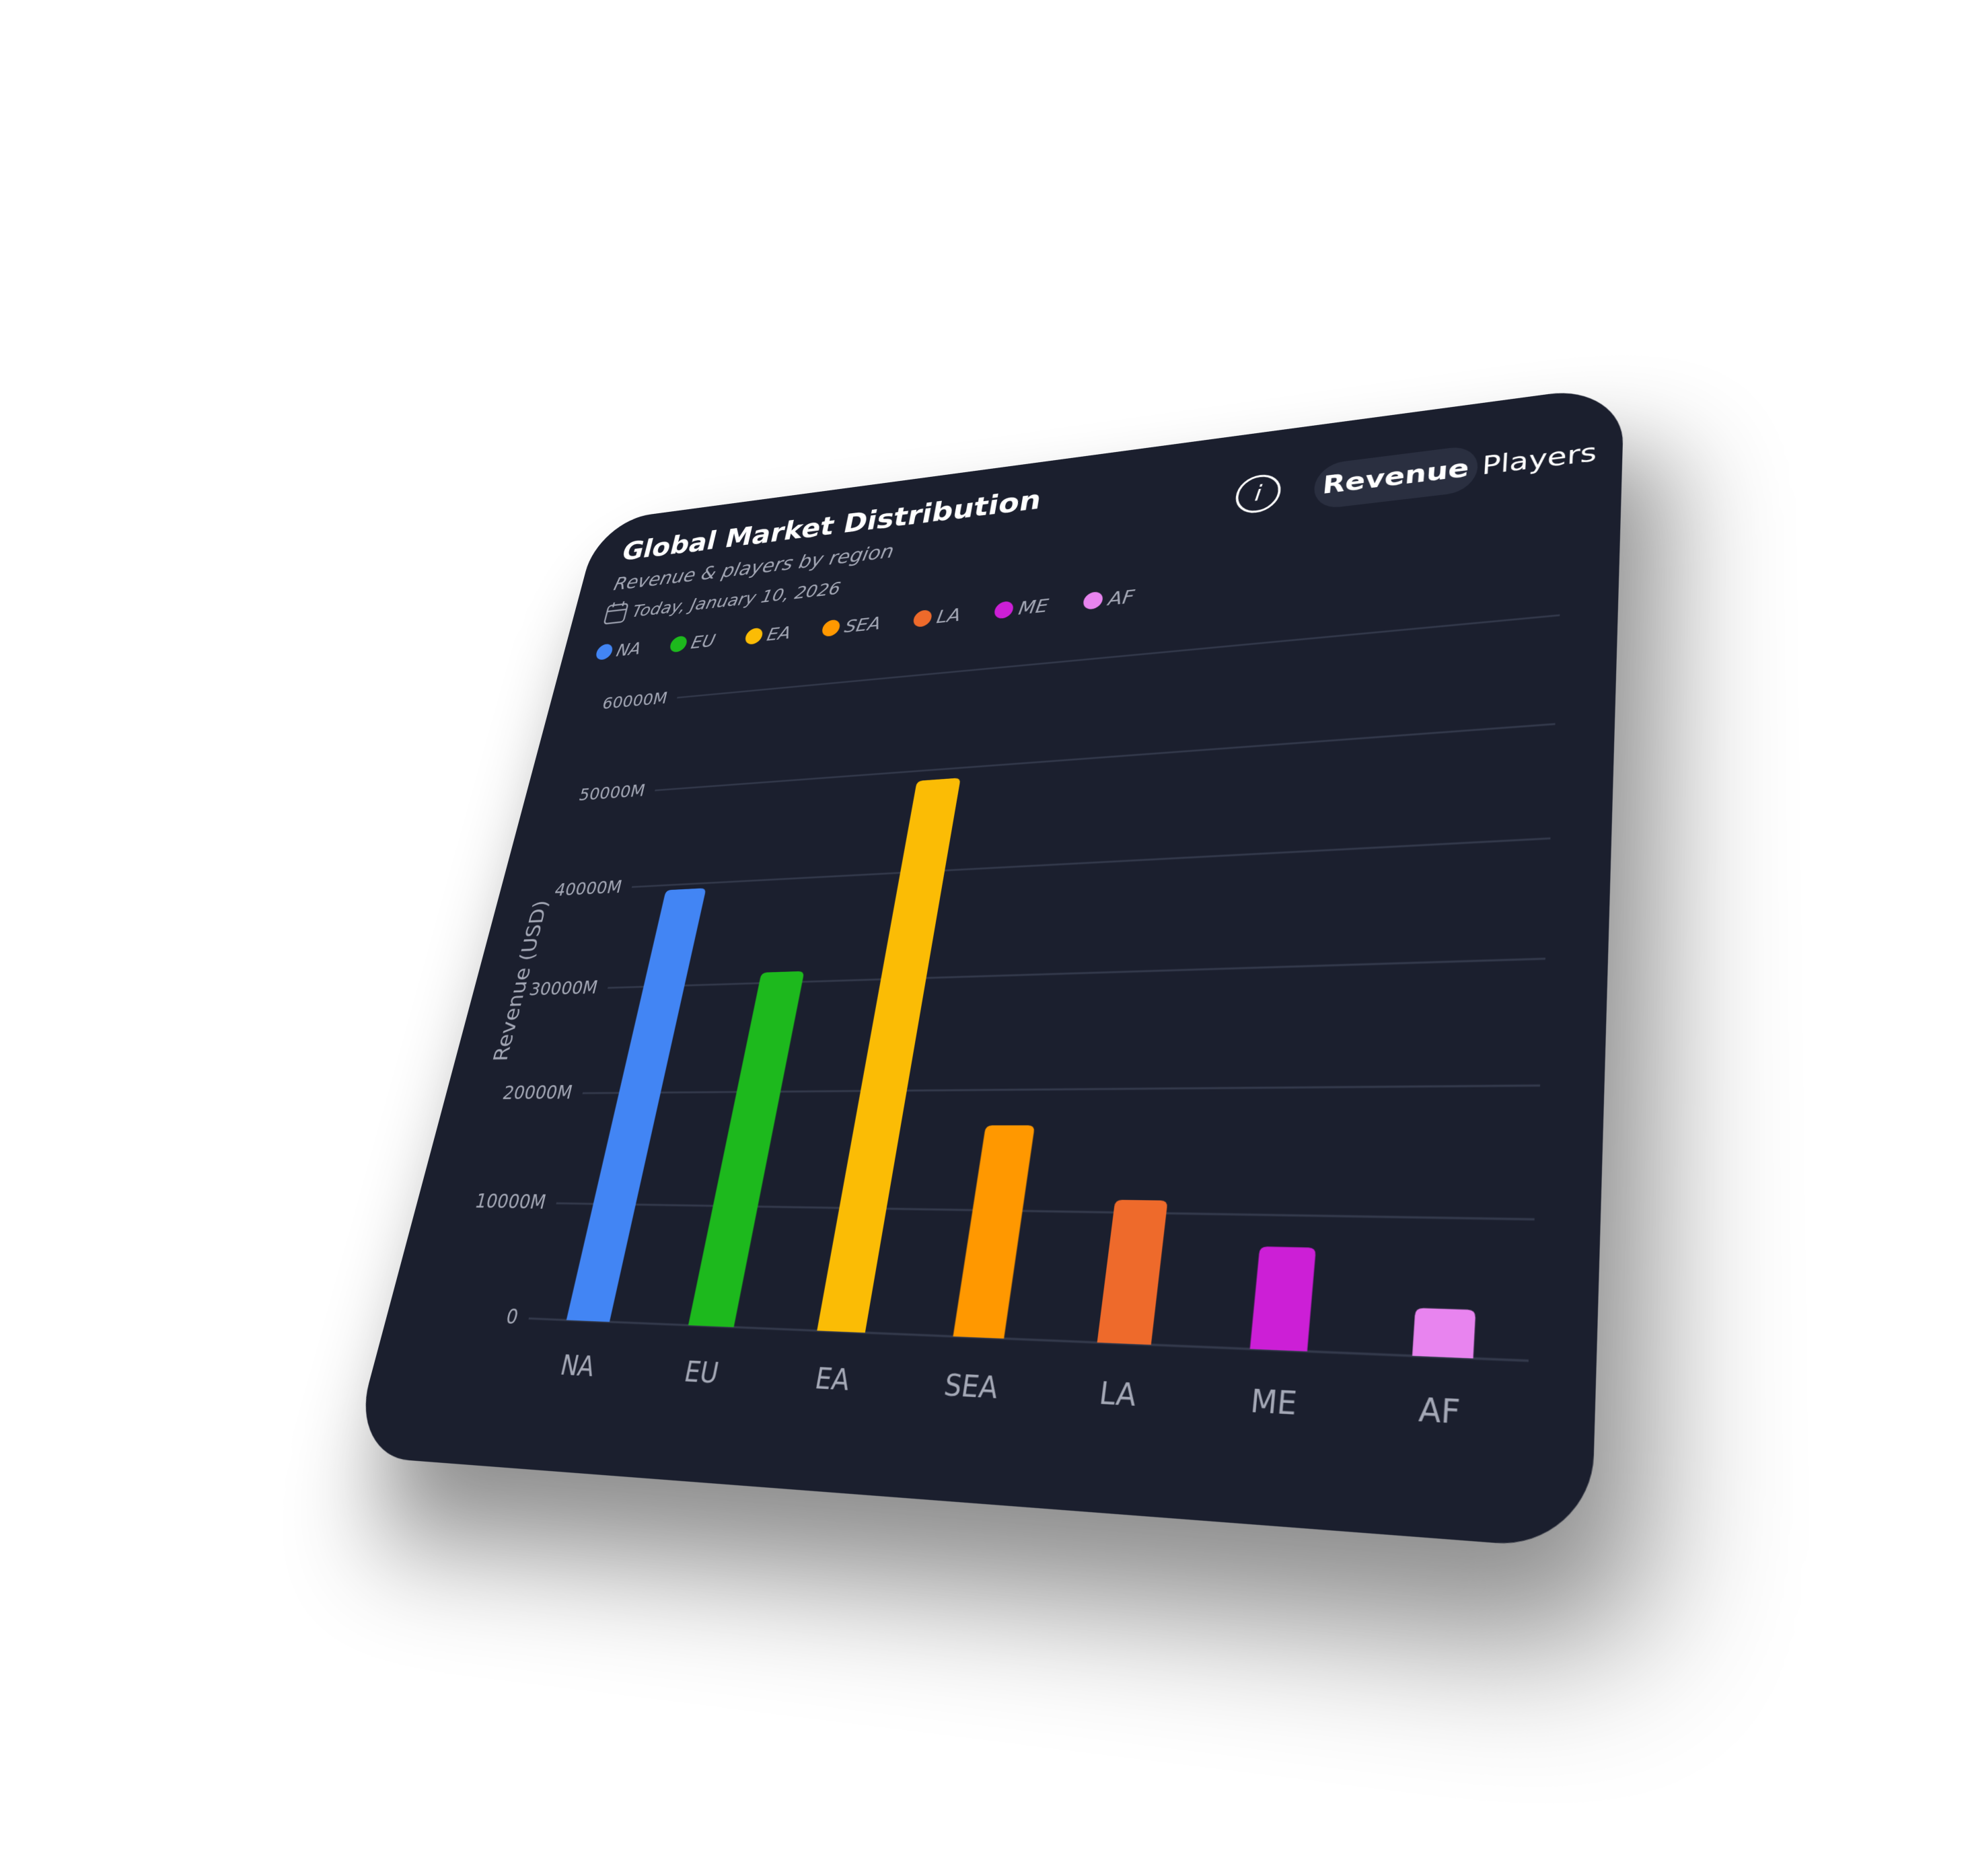 This screenshot has height=1876, width=1970. I want to click on y-tick-label: 40000M, so click(588, 888).